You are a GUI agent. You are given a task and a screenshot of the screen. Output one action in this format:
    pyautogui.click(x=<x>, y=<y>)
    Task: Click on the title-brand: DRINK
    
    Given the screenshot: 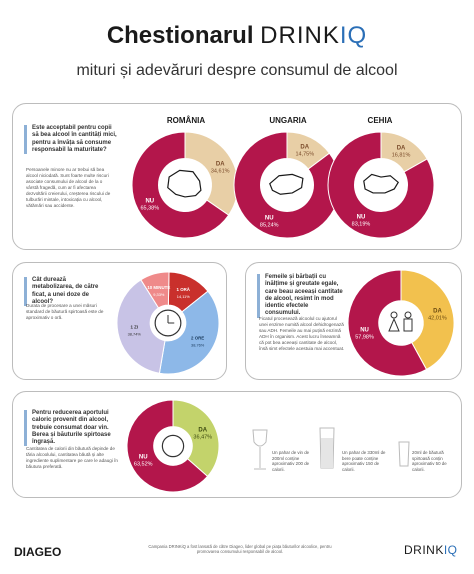 What is the action you would take?
    pyautogui.click(x=300, y=35)
    